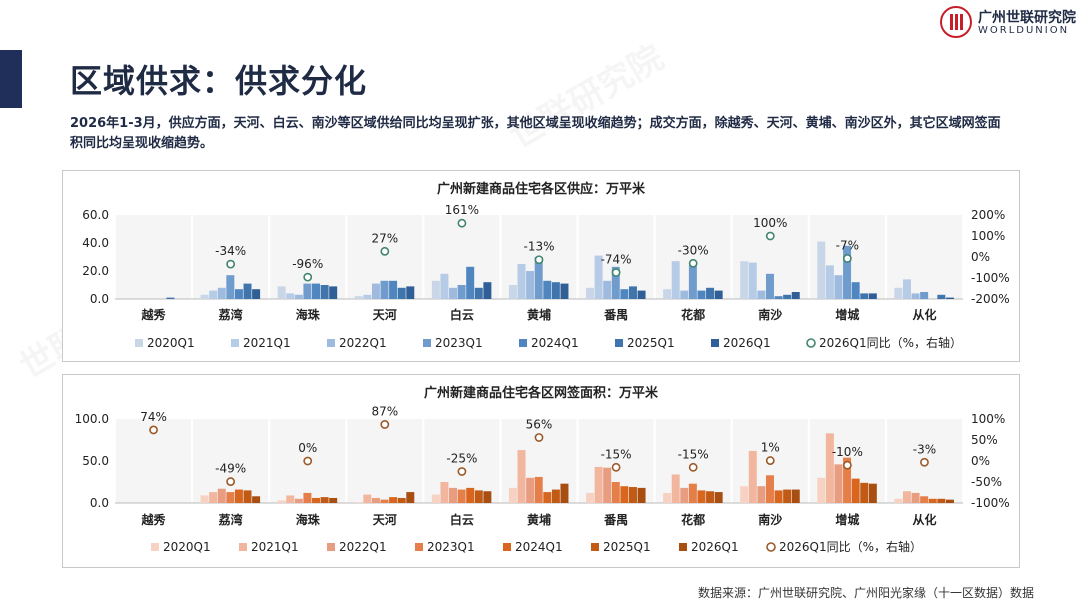 The image size is (1080, 608). I want to click on category-label: 增城, so click(847, 314).